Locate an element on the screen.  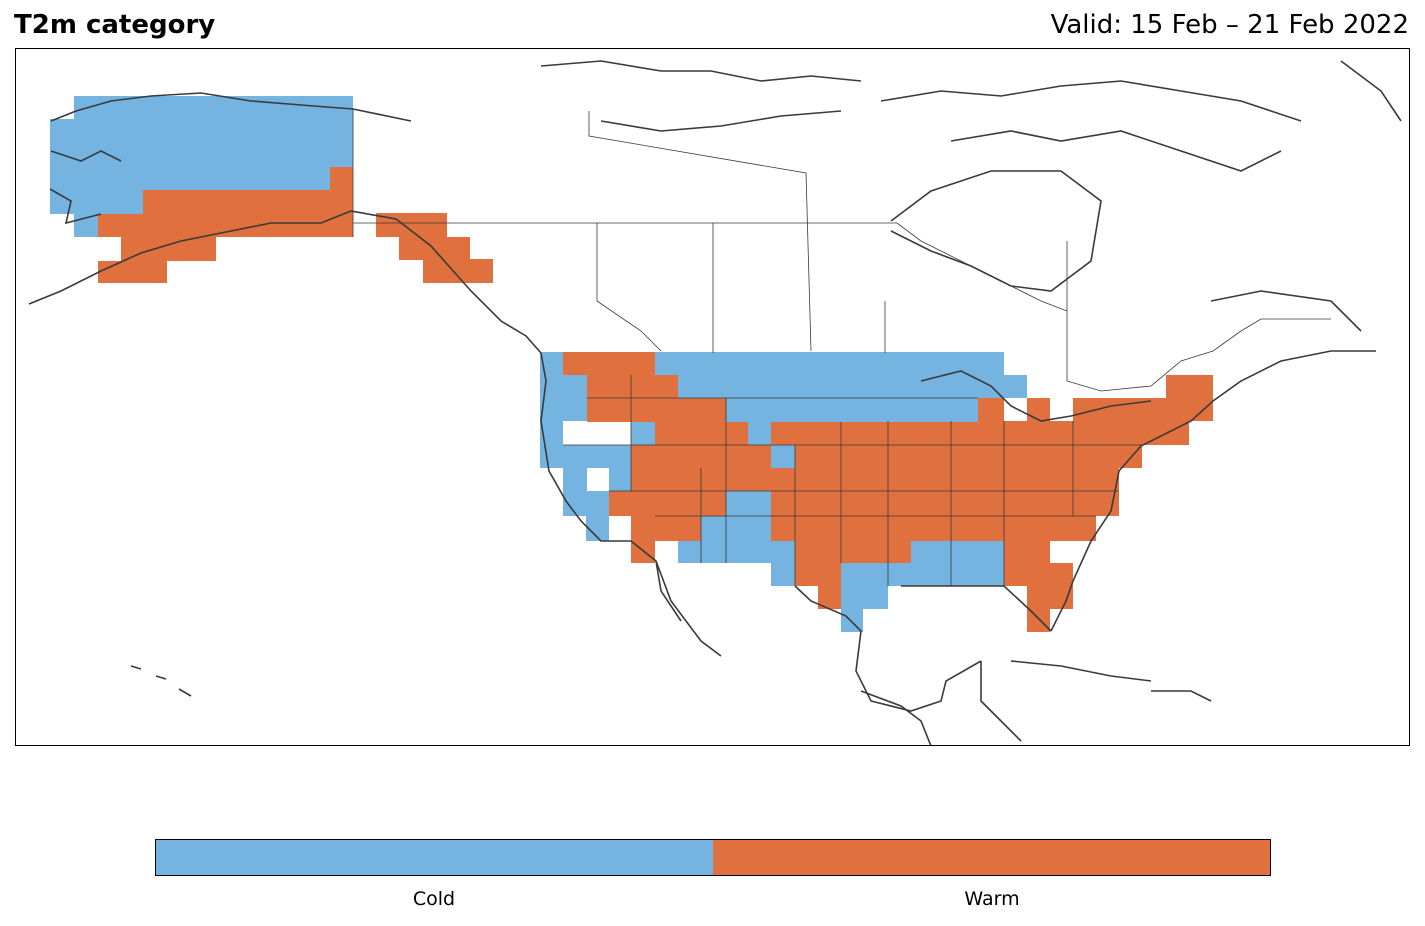
warm-cells-alaska is located at coordinates (225, 225).